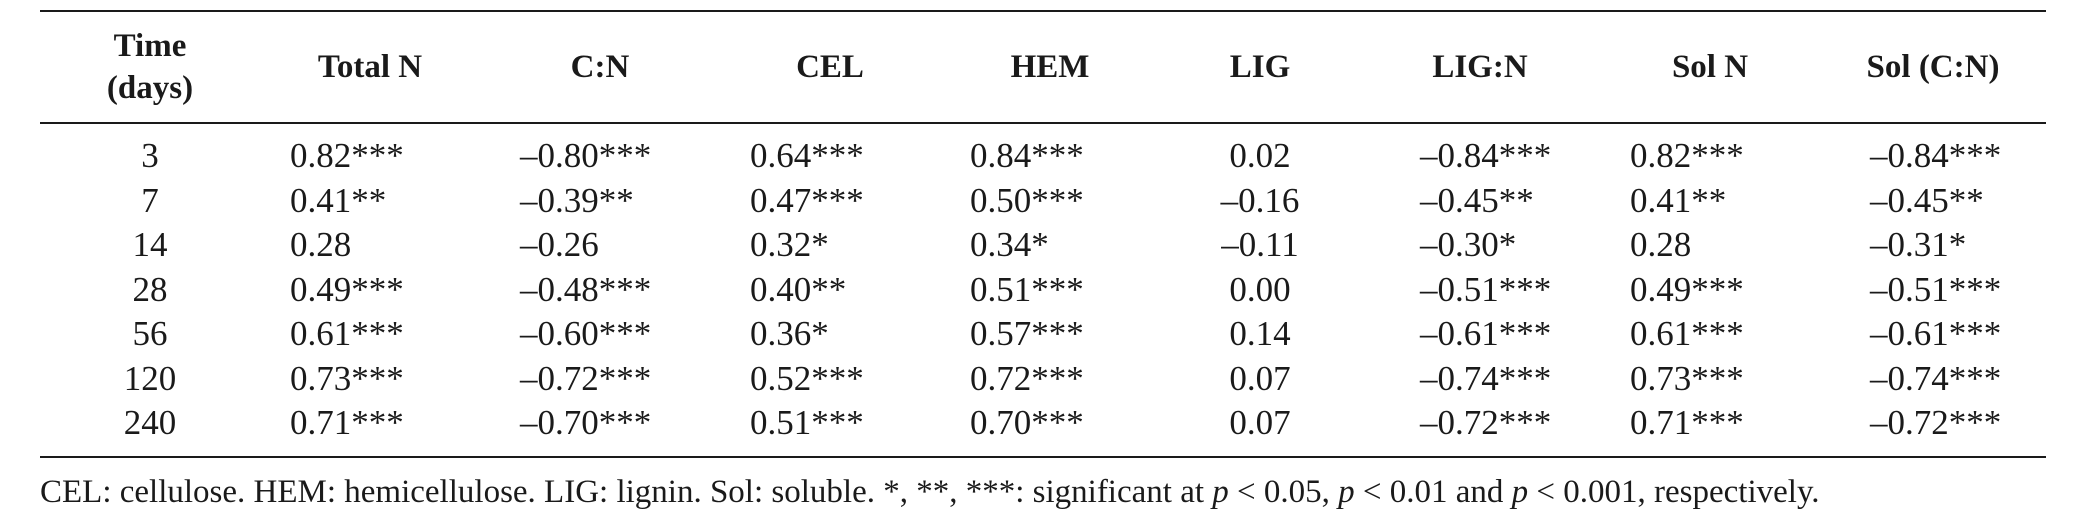 This screenshot has width=2086, height=525. What do you see at coordinates (559, 244) in the screenshot?
I see `cell-c-n: –0.26` at bounding box center [559, 244].